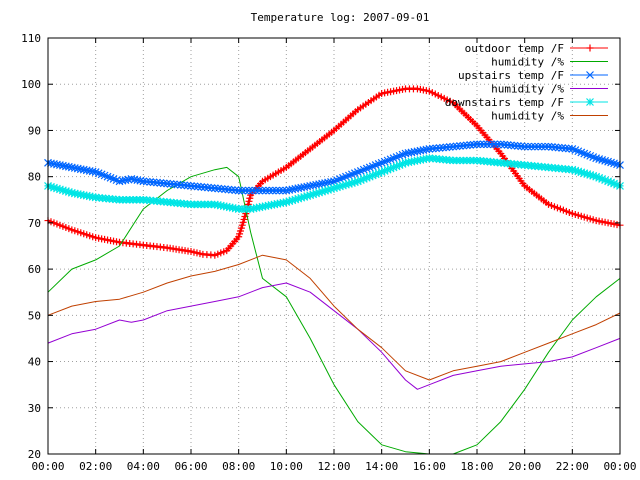 The image size is (640, 480). I want to click on x-tick-label: 04:00, so click(143, 466).